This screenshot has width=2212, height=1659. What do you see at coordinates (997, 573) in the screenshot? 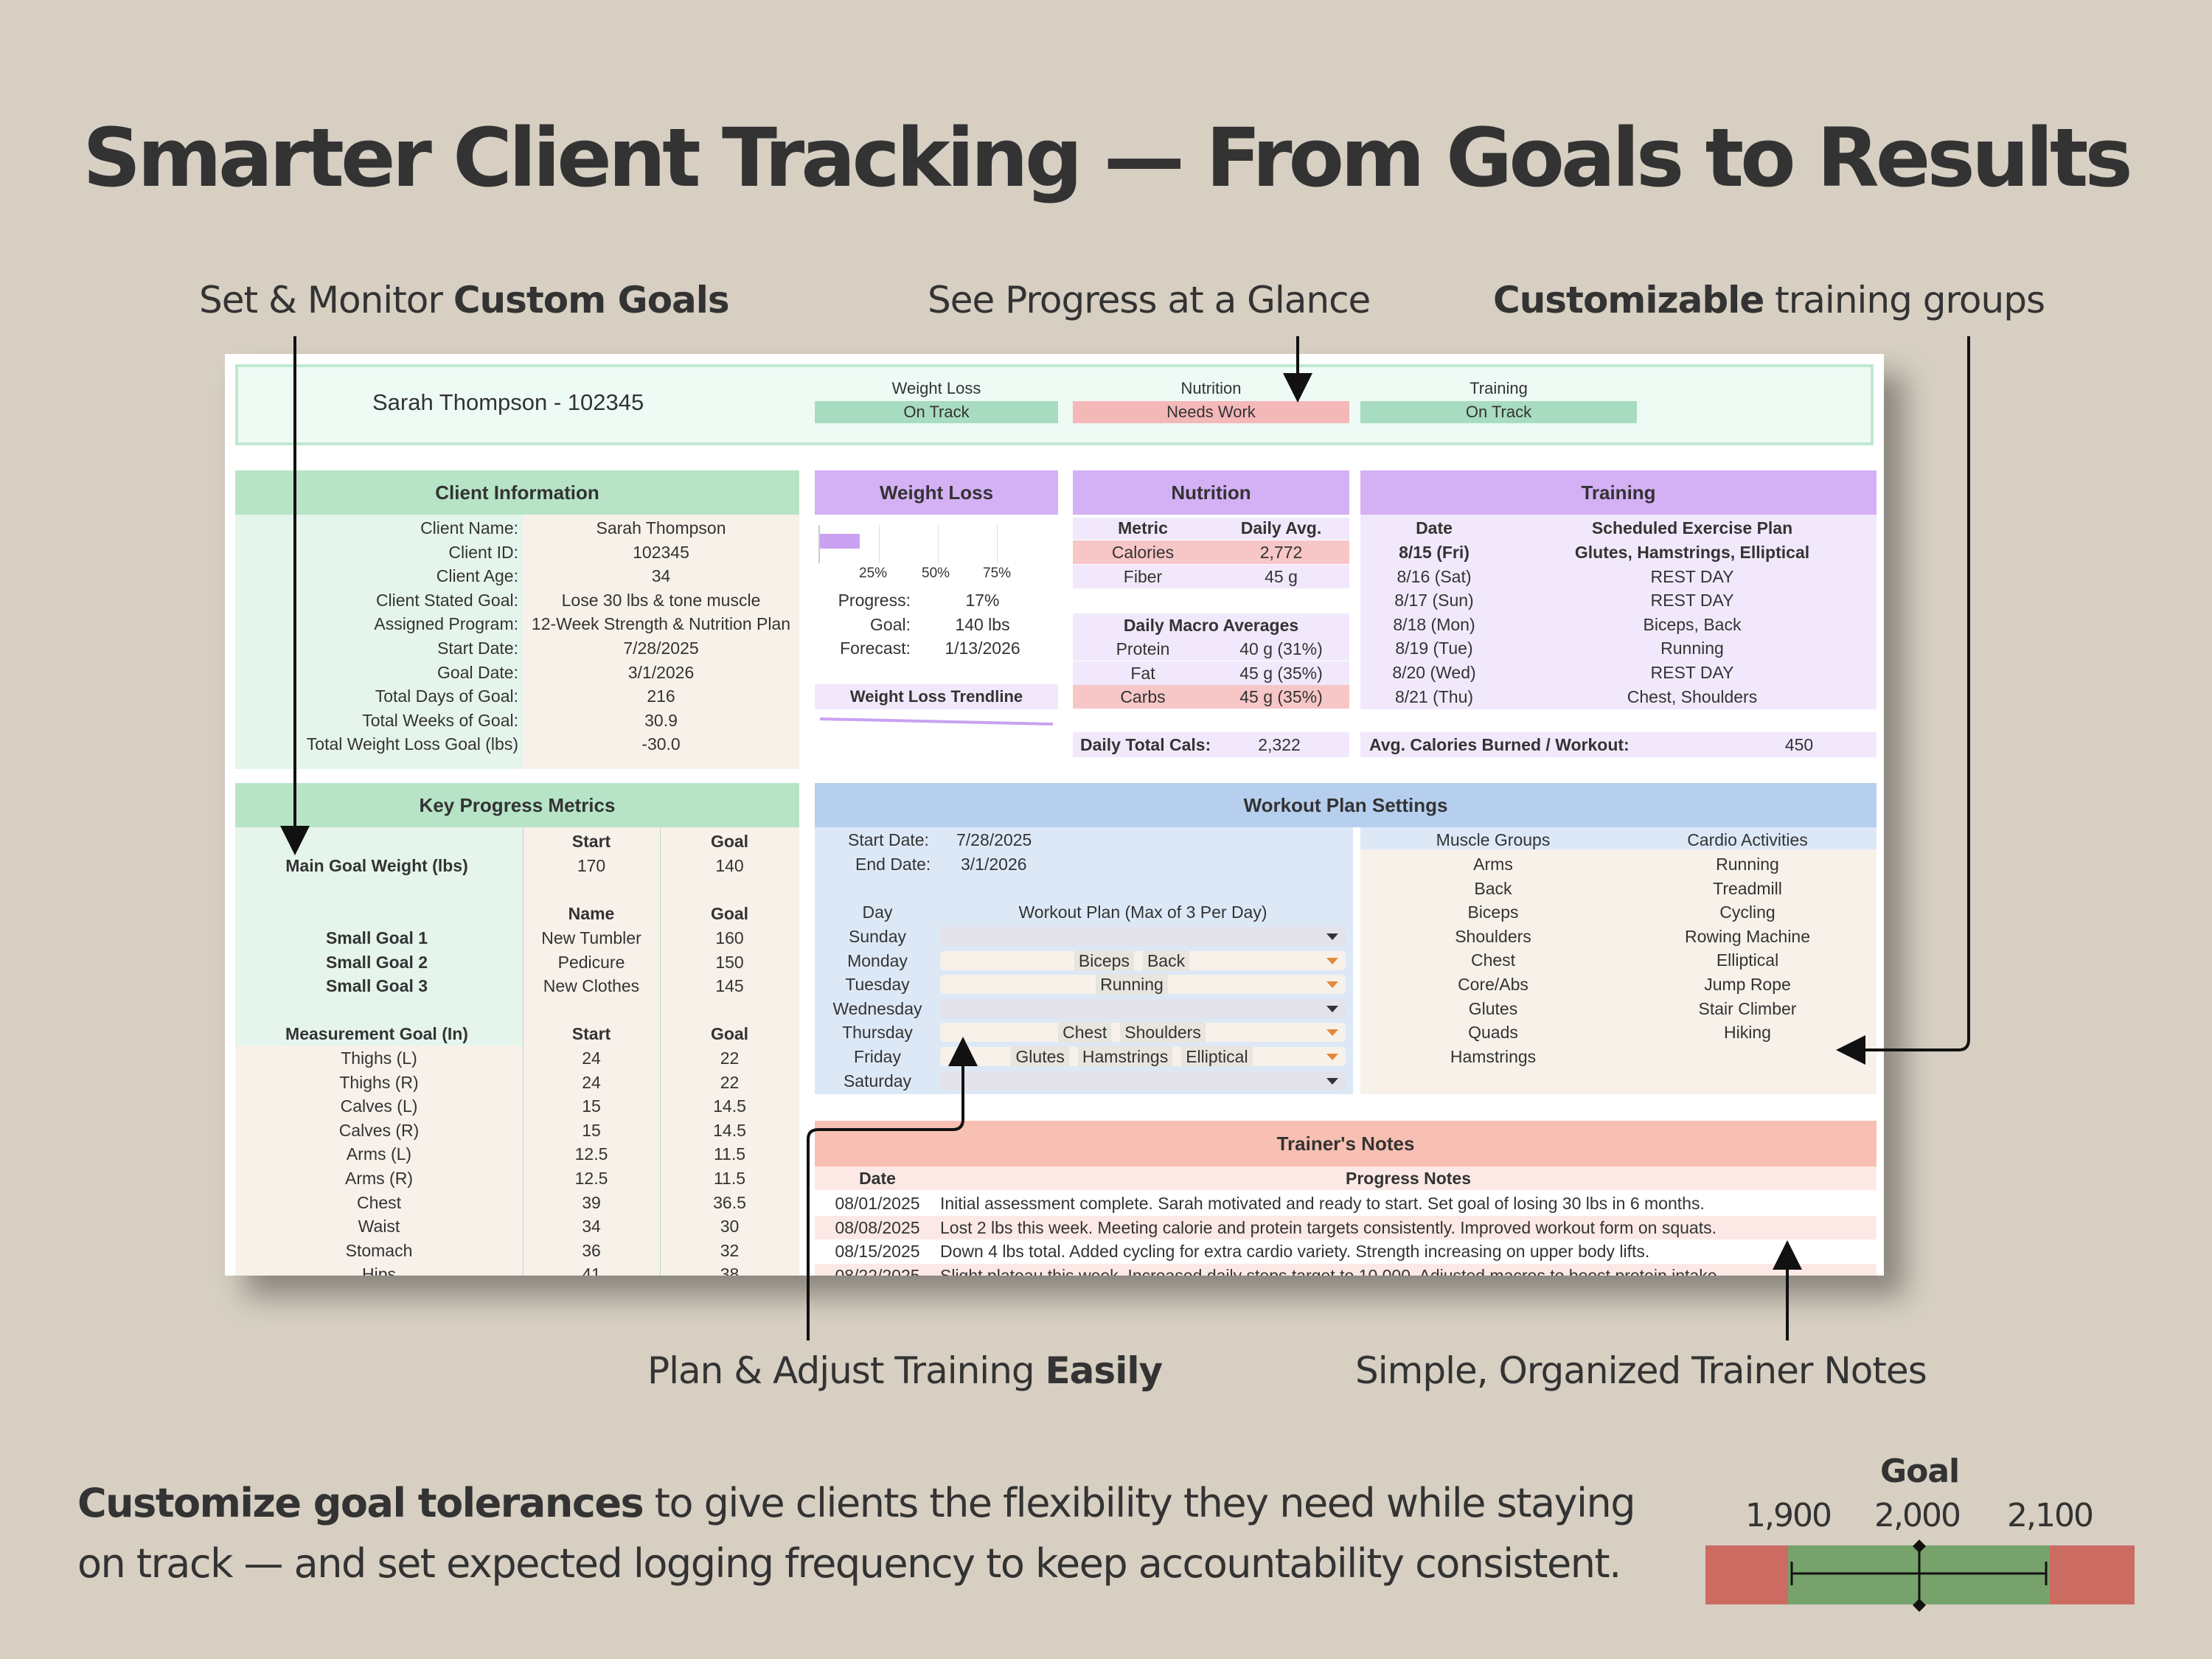
I see `progress-tick-75: 75%` at bounding box center [997, 573].